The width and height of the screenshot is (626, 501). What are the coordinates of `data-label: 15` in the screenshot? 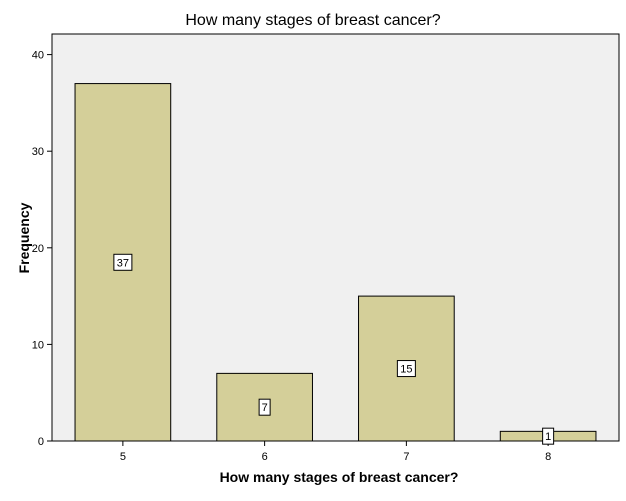 It's located at (406, 370).